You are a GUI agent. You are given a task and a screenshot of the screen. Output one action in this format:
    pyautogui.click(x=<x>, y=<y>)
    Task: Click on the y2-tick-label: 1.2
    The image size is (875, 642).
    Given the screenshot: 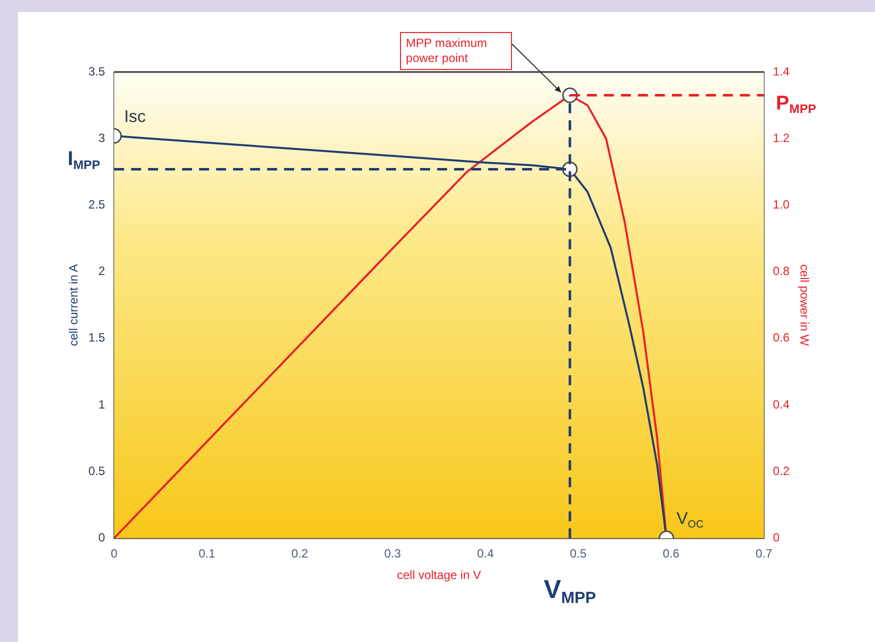 What is the action you would take?
    pyautogui.click(x=781, y=137)
    